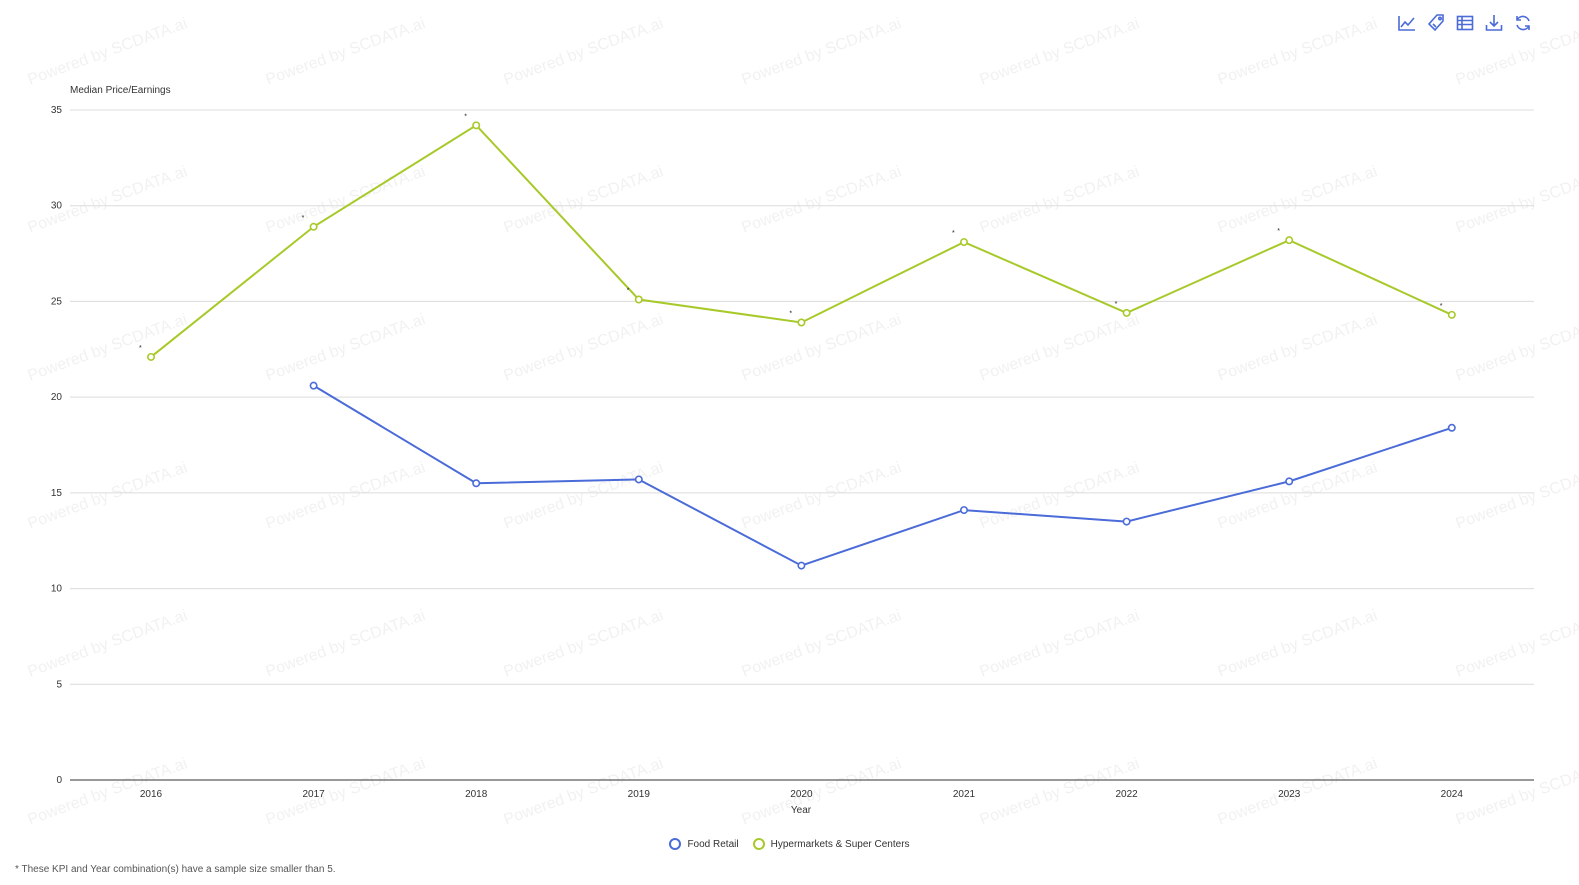 The width and height of the screenshot is (1579, 885). I want to click on legend-label: Food Retail, so click(713, 844).